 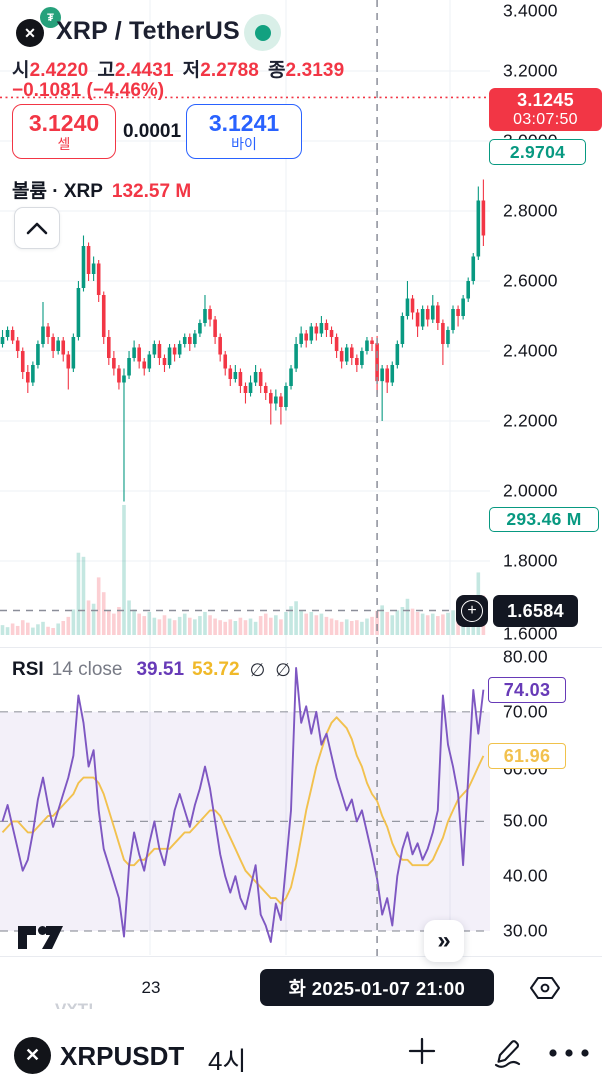 I want to click on last-price-badge: 3.1245 03:07:50, so click(x=545, y=109).